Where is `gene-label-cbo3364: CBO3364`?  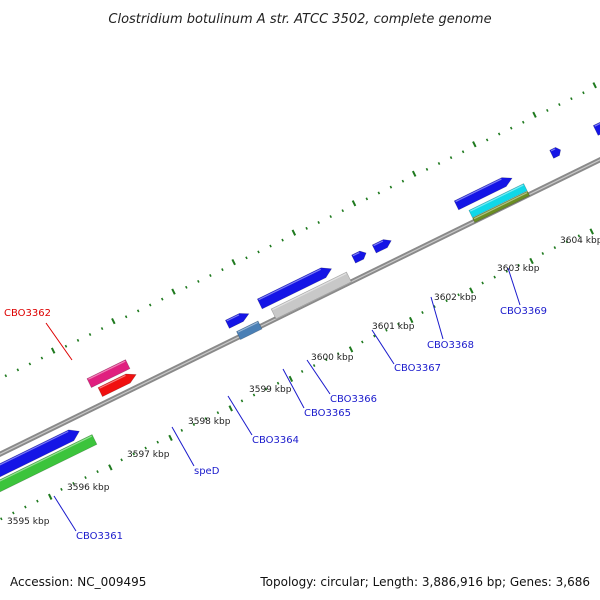 gene-label-cbo3364: CBO3364 is located at coordinates (275, 440).